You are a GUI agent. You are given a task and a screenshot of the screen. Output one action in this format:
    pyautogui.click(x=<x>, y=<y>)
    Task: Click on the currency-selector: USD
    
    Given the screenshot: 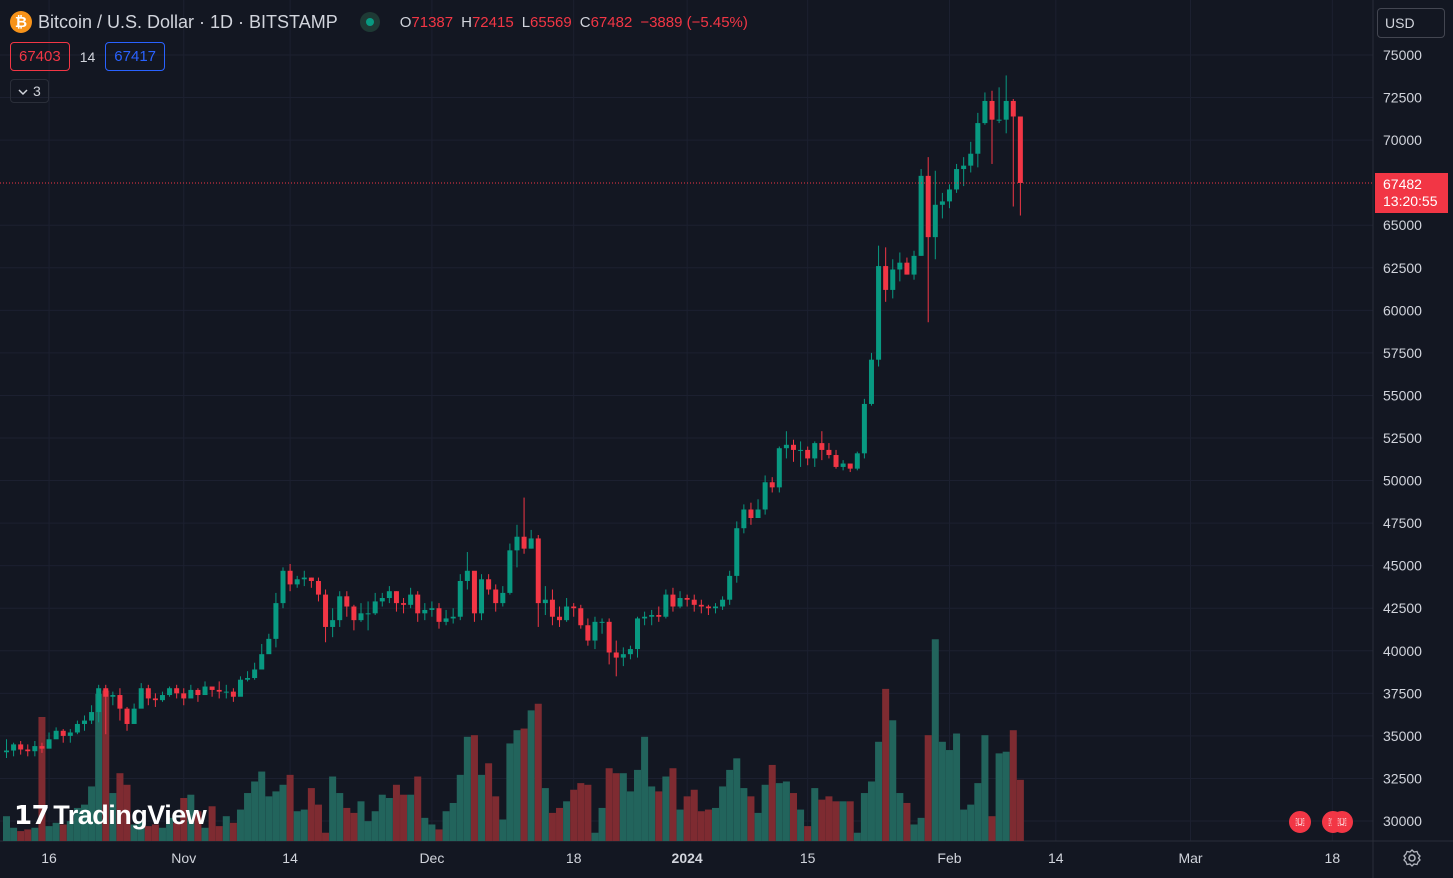 What is the action you would take?
    pyautogui.click(x=1411, y=23)
    